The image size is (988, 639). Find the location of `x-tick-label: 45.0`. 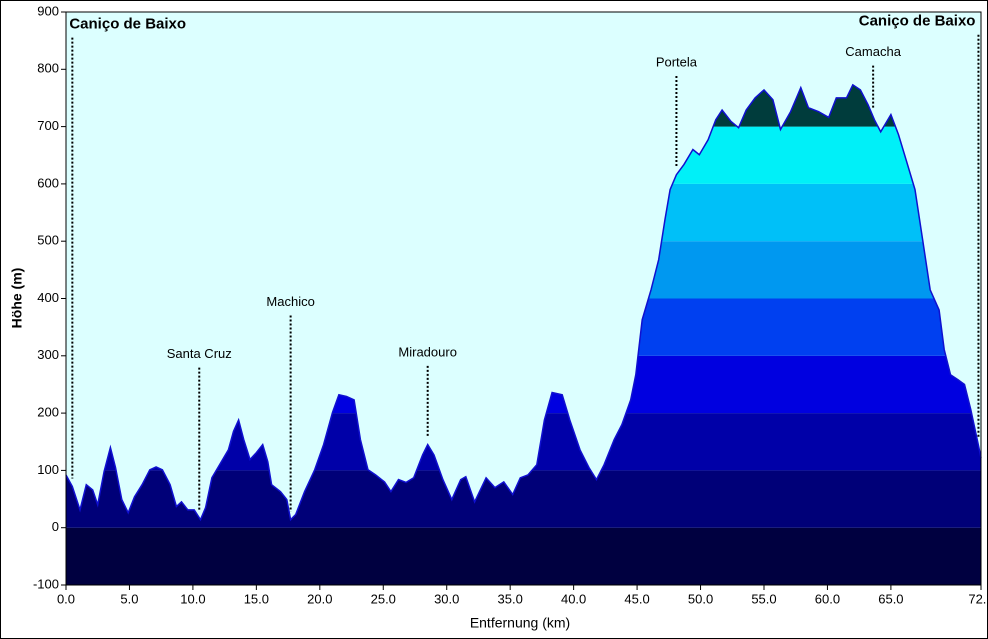

x-tick-label: 45.0 is located at coordinates (636, 598).